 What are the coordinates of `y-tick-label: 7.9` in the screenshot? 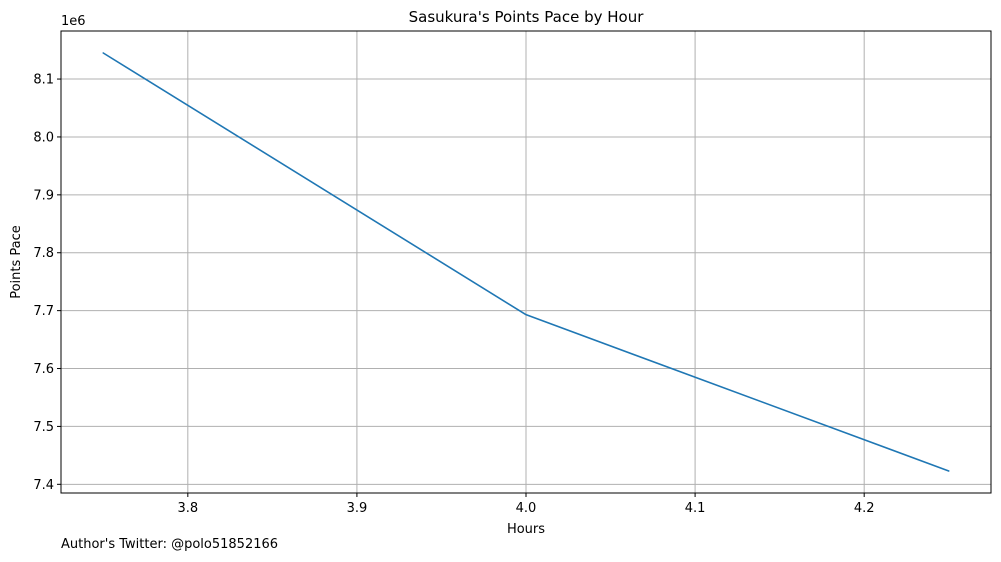 It's located at (43, 195).